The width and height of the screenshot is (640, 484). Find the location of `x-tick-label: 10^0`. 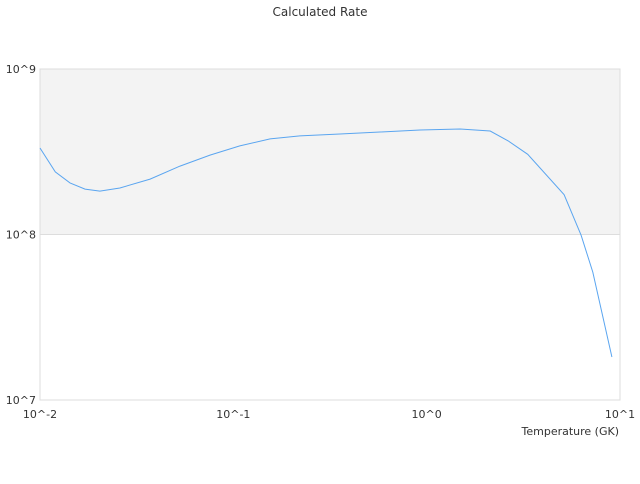

x-tick-label: 10^0 is located at coordinates (427, 414).